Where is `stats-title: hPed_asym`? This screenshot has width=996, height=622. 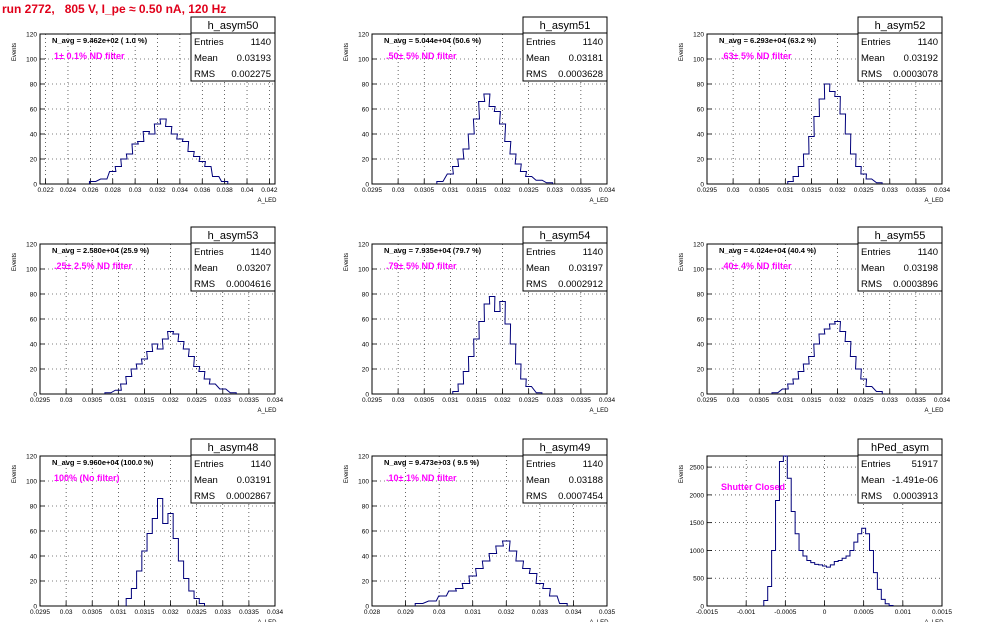 stats-title: hPed_asym is located at coordinates (900, 448).